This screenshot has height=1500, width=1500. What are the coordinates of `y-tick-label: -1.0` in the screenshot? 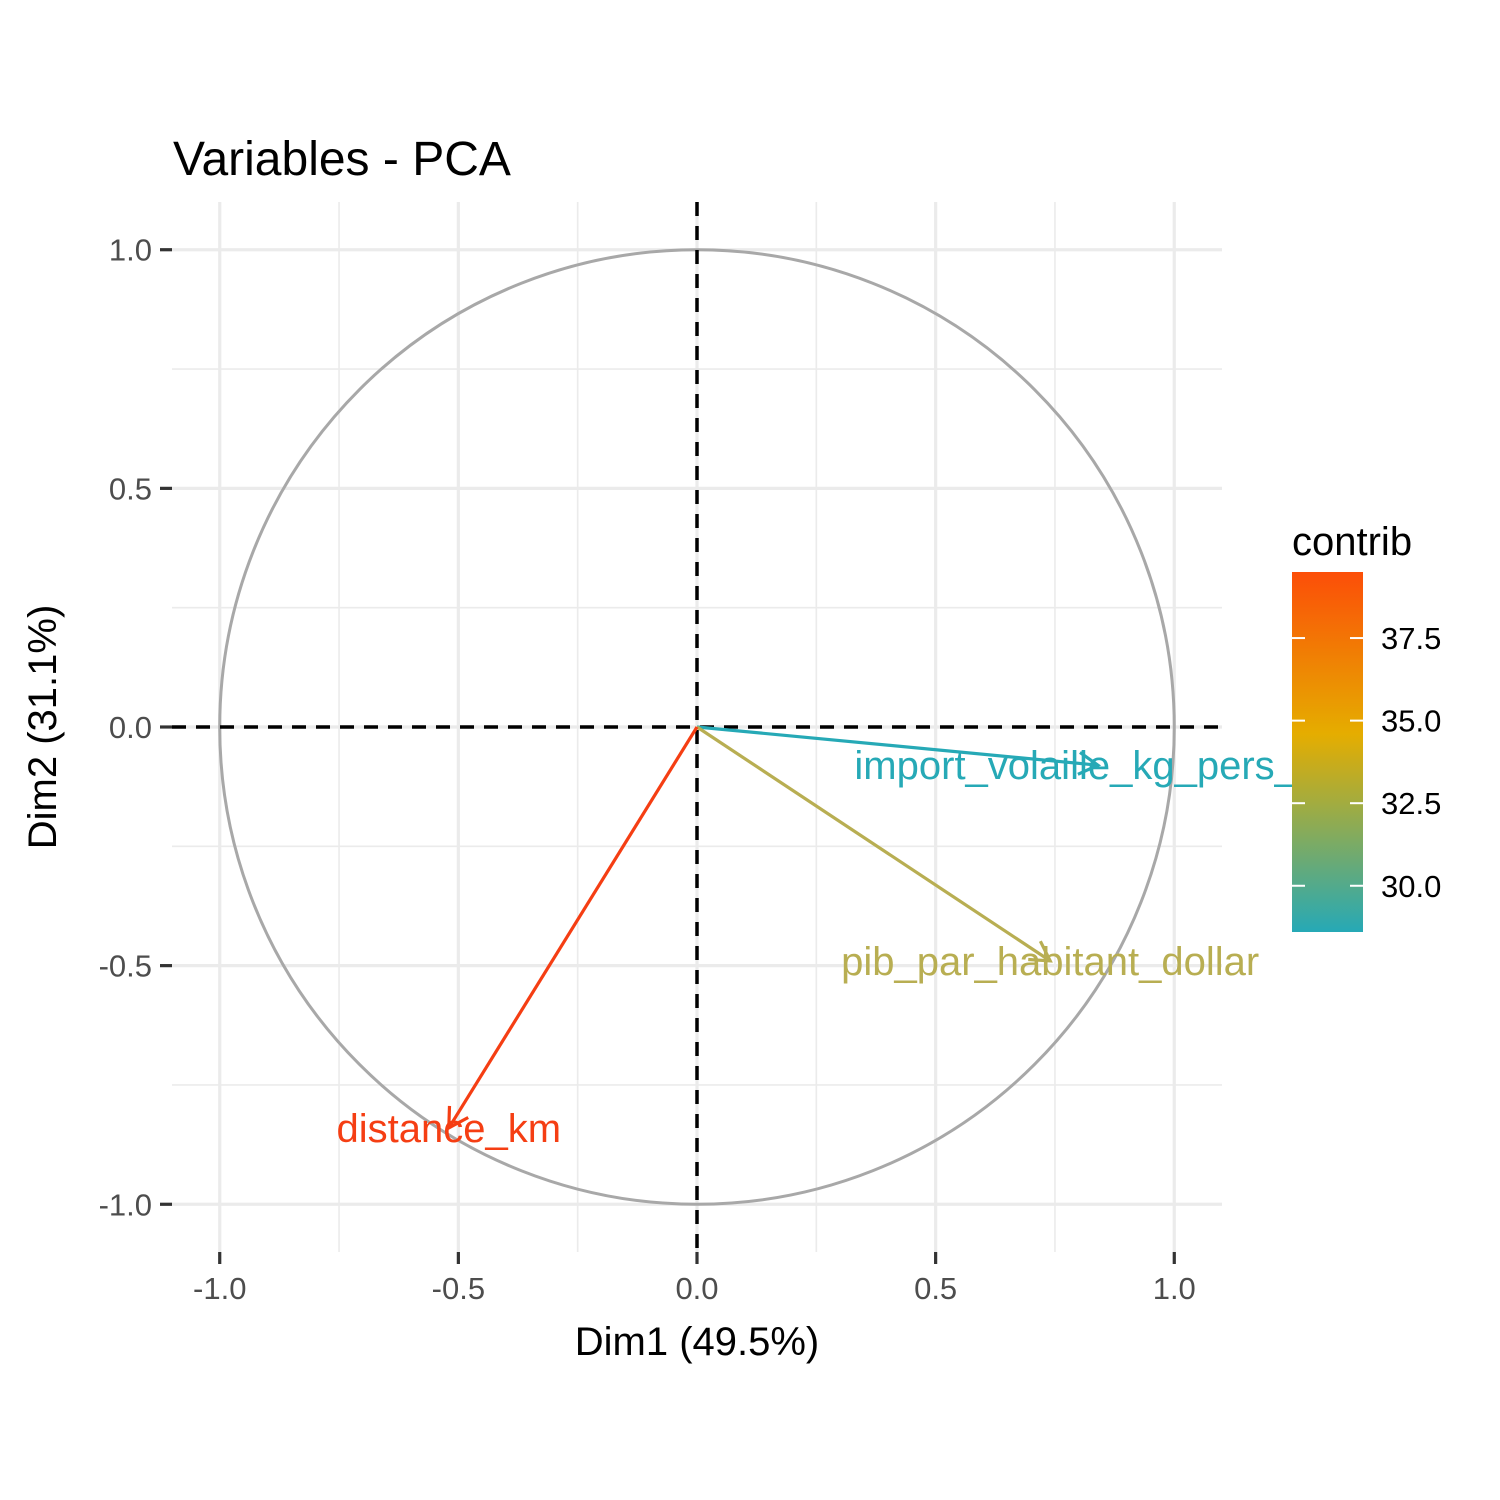 It's located at (125, 1204).